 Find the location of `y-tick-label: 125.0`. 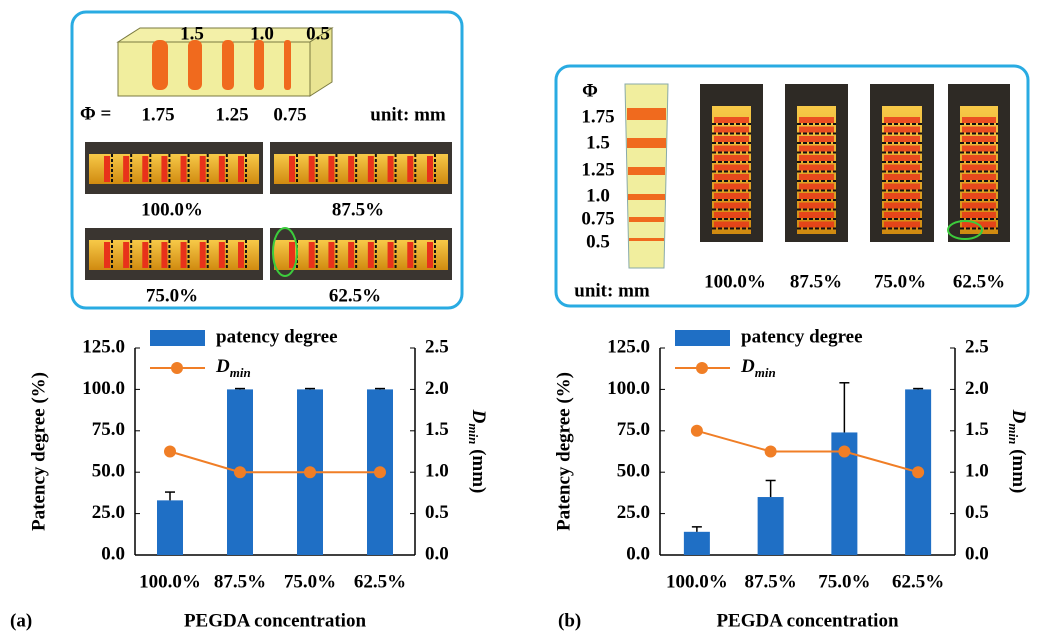

y-tick-label: 125.0 is located at coordinates (103, 346).